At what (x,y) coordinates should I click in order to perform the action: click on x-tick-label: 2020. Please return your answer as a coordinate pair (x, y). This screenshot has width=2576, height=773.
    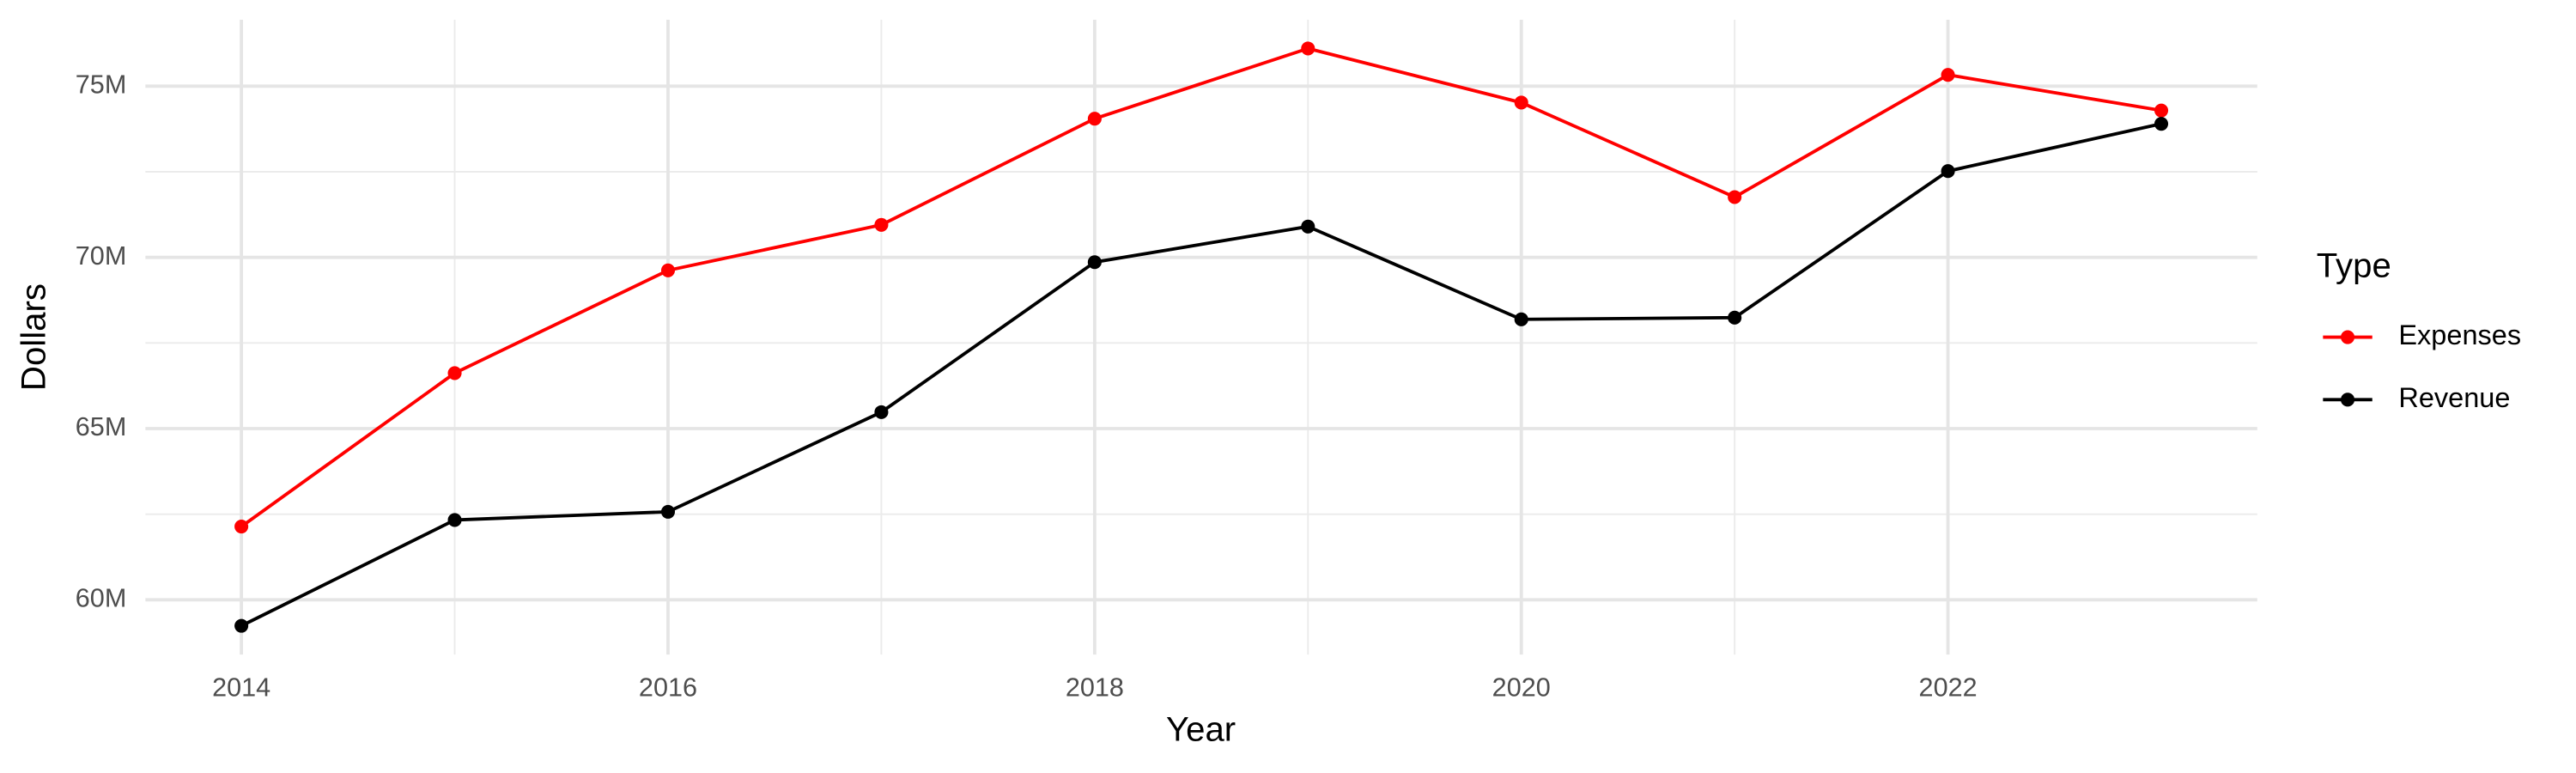
    Looking at the image, I should click on (1521, 687).